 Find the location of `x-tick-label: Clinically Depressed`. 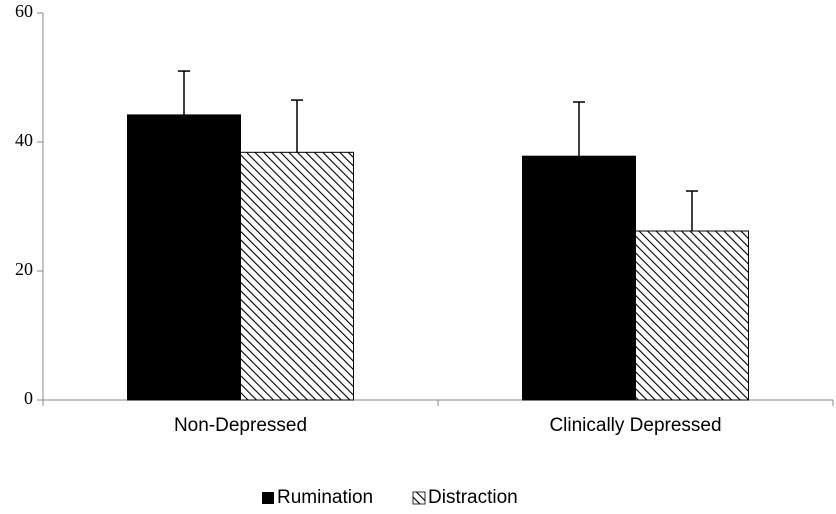

x-tick-label: Clinically Depressed is located at coordinates (635, 425).